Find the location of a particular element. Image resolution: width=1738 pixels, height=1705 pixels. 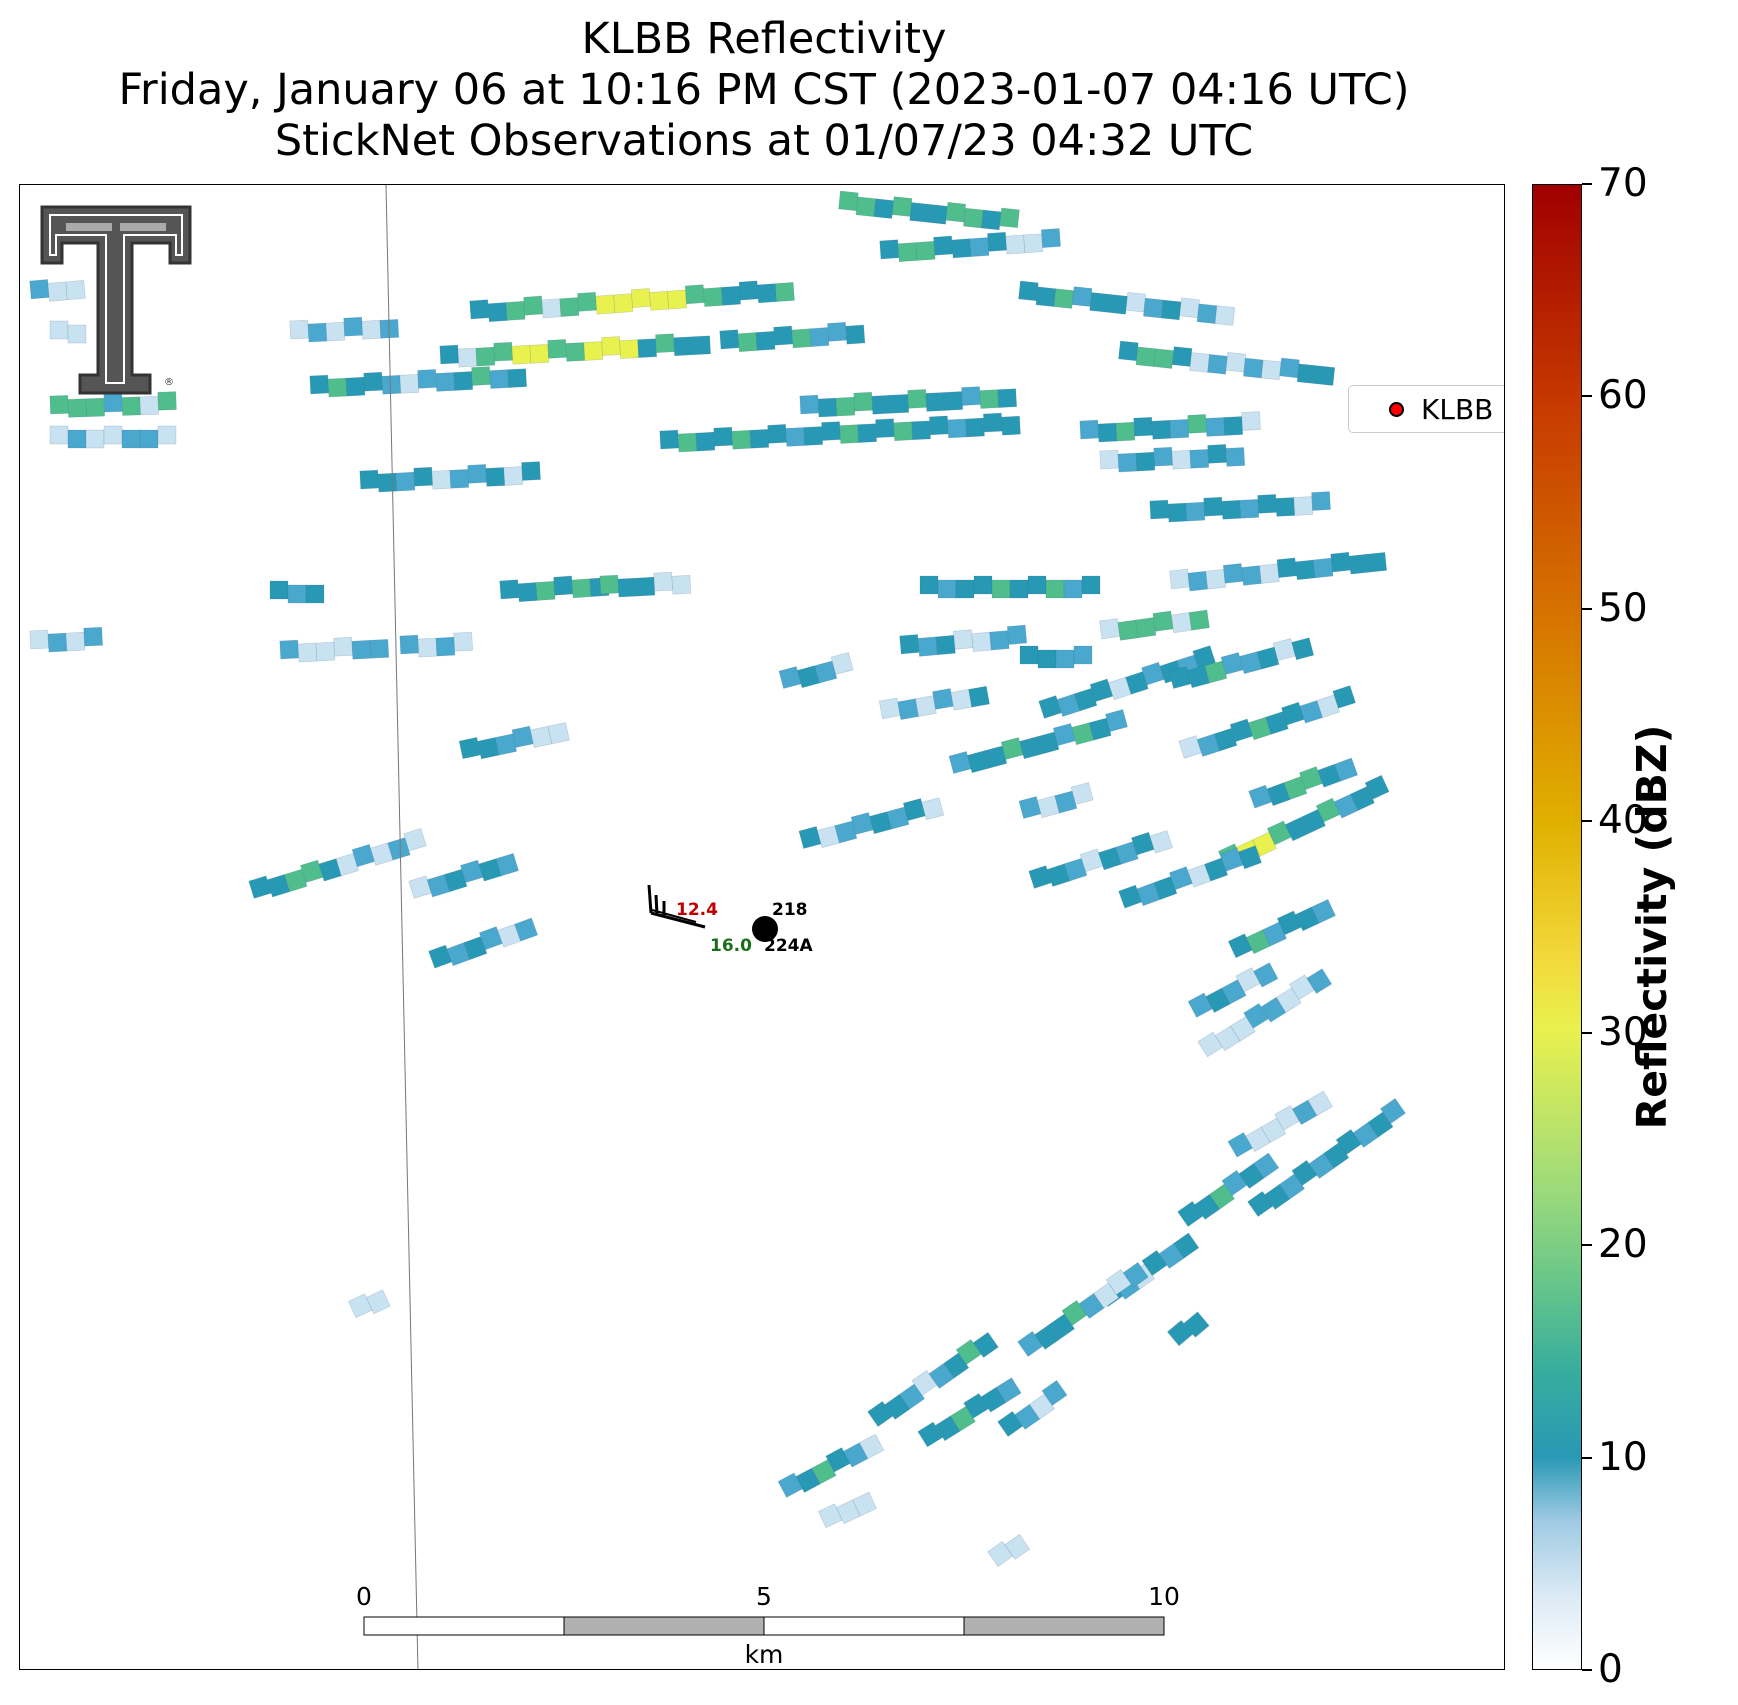

colorbar-tick-label: 50 is located at coordinates (1623, 608).